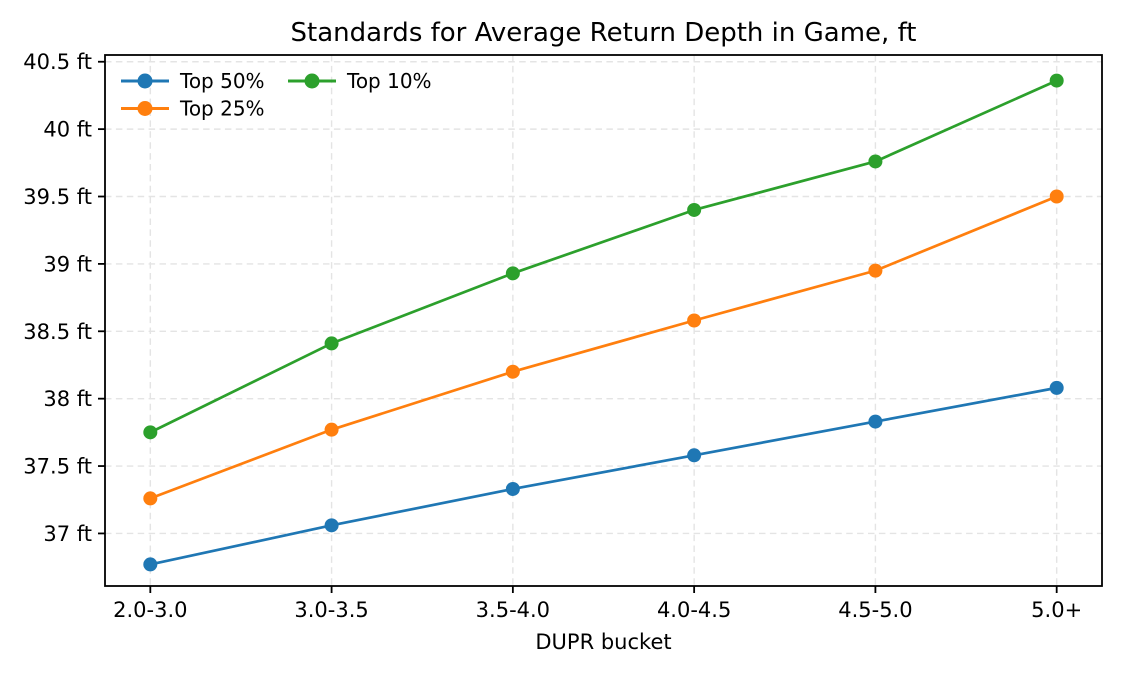  I want to click on y-tick-label: 40.5 ft, so click(57, 62).